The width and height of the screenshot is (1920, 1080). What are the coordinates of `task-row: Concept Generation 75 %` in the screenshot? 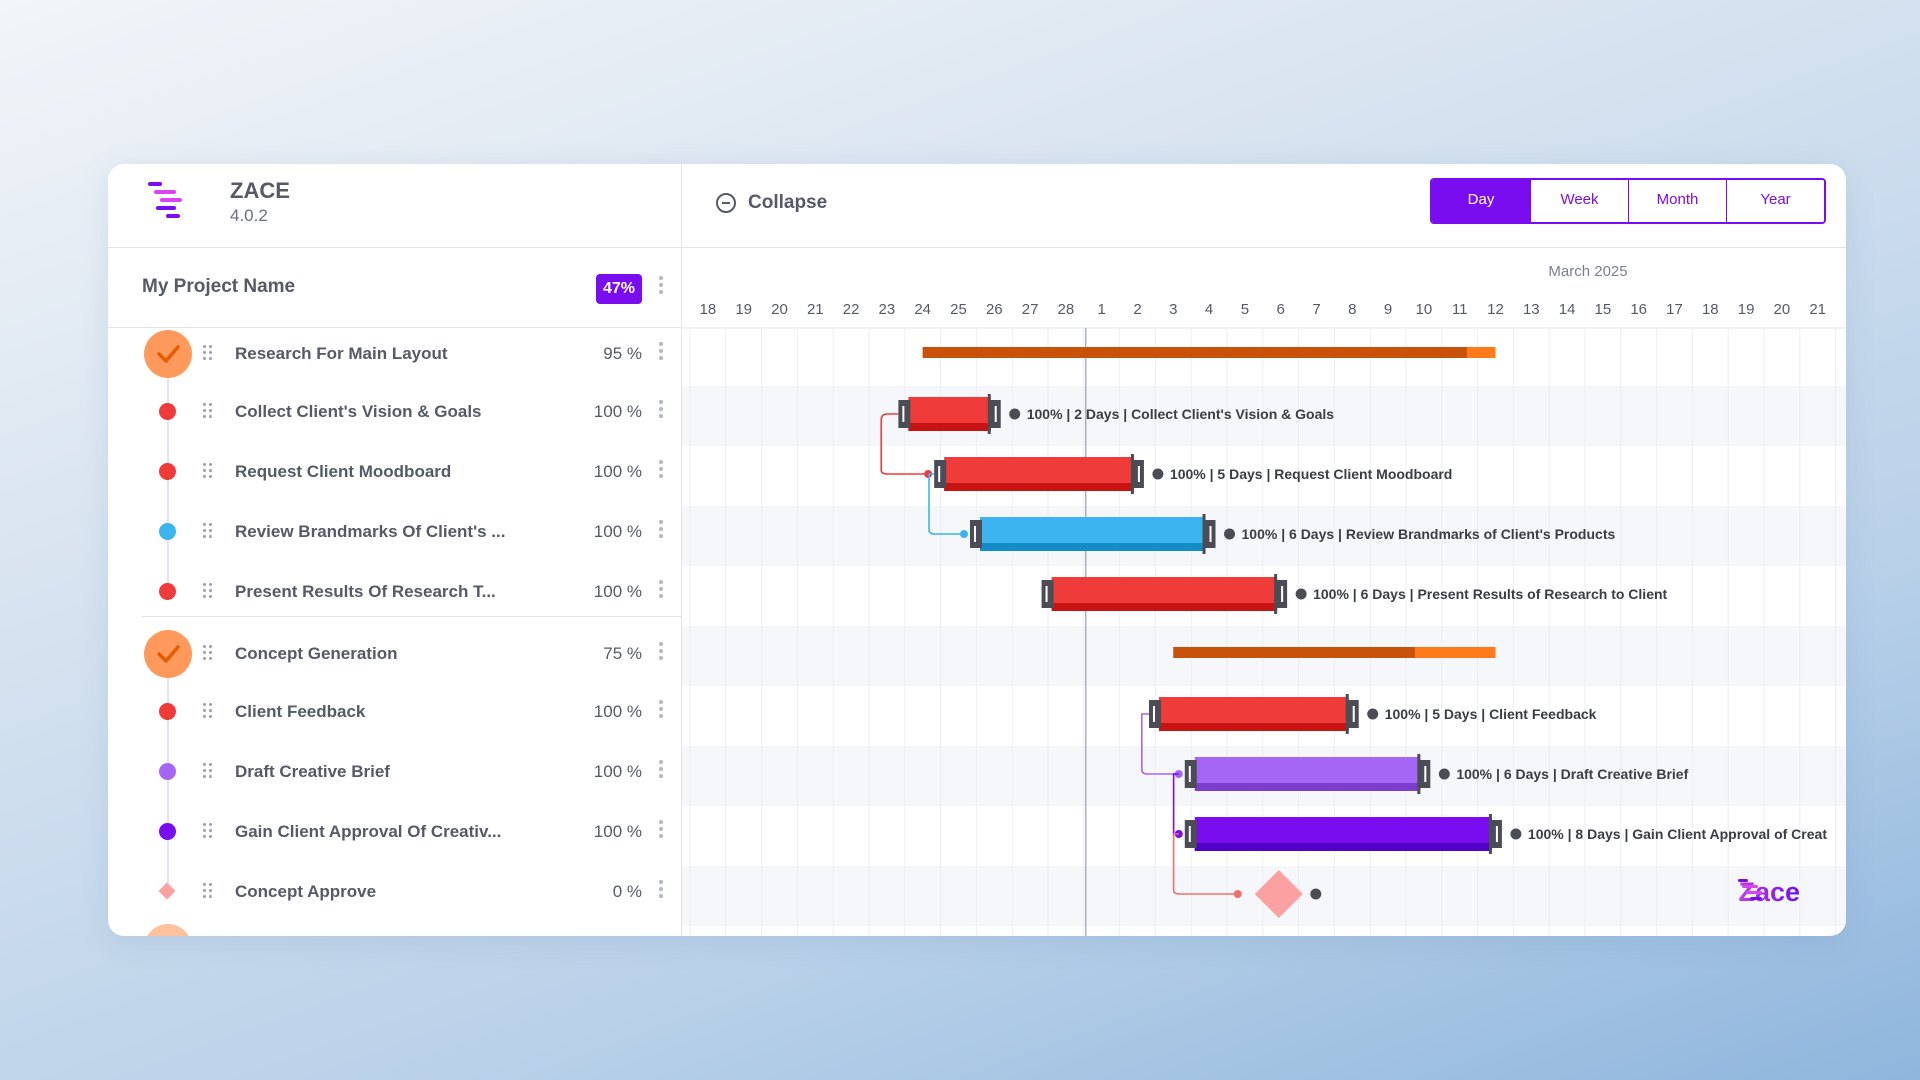 It's located at (395, 653).